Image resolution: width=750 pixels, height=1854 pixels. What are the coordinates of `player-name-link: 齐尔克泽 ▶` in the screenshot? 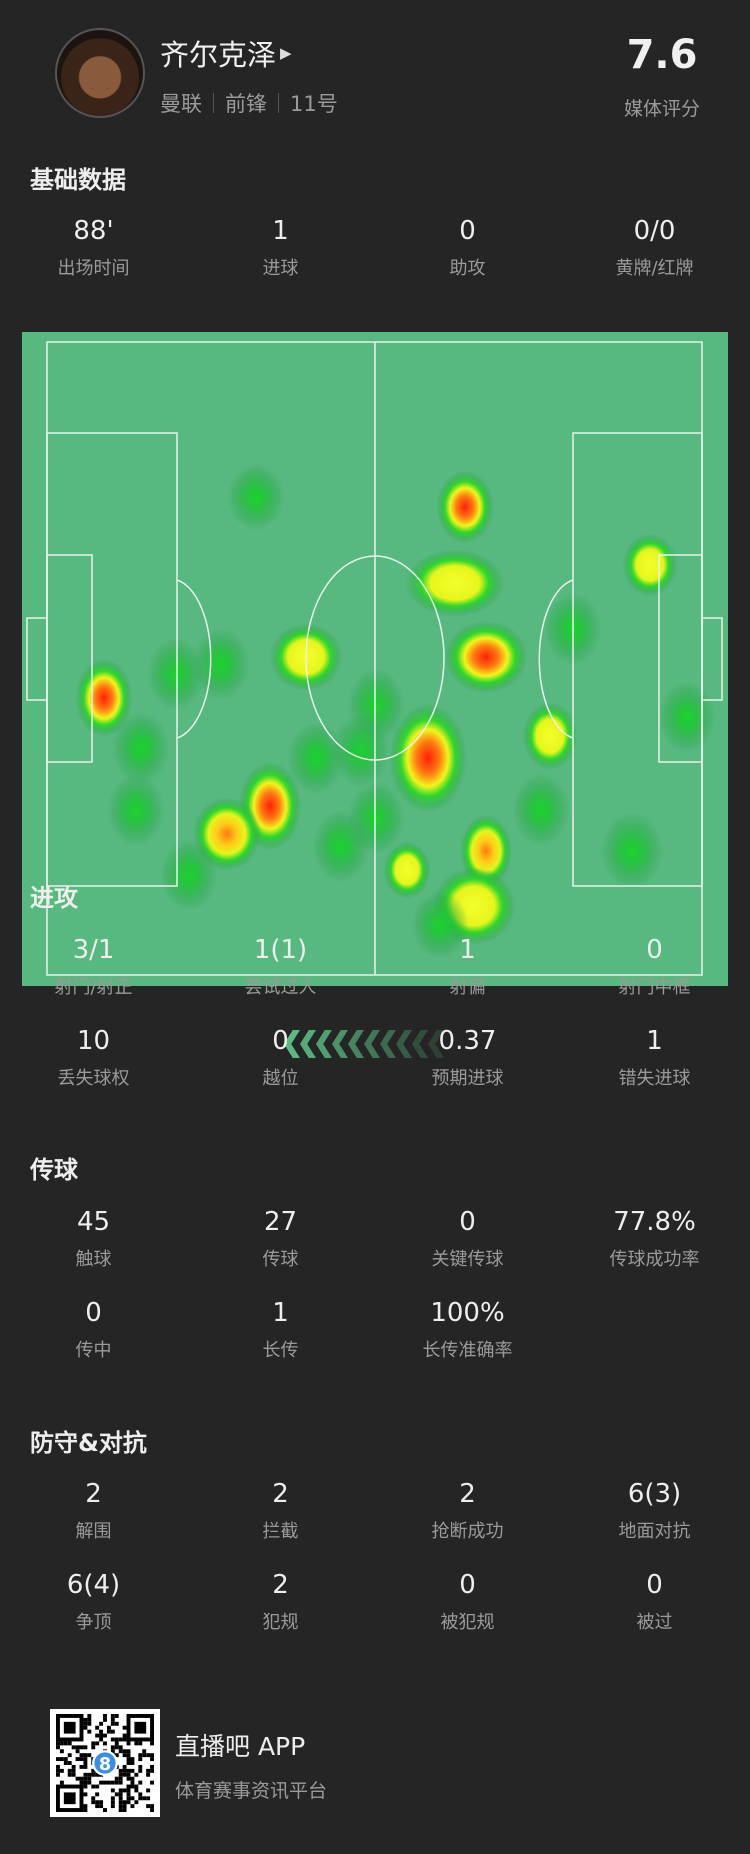 It's located at (226, 53).